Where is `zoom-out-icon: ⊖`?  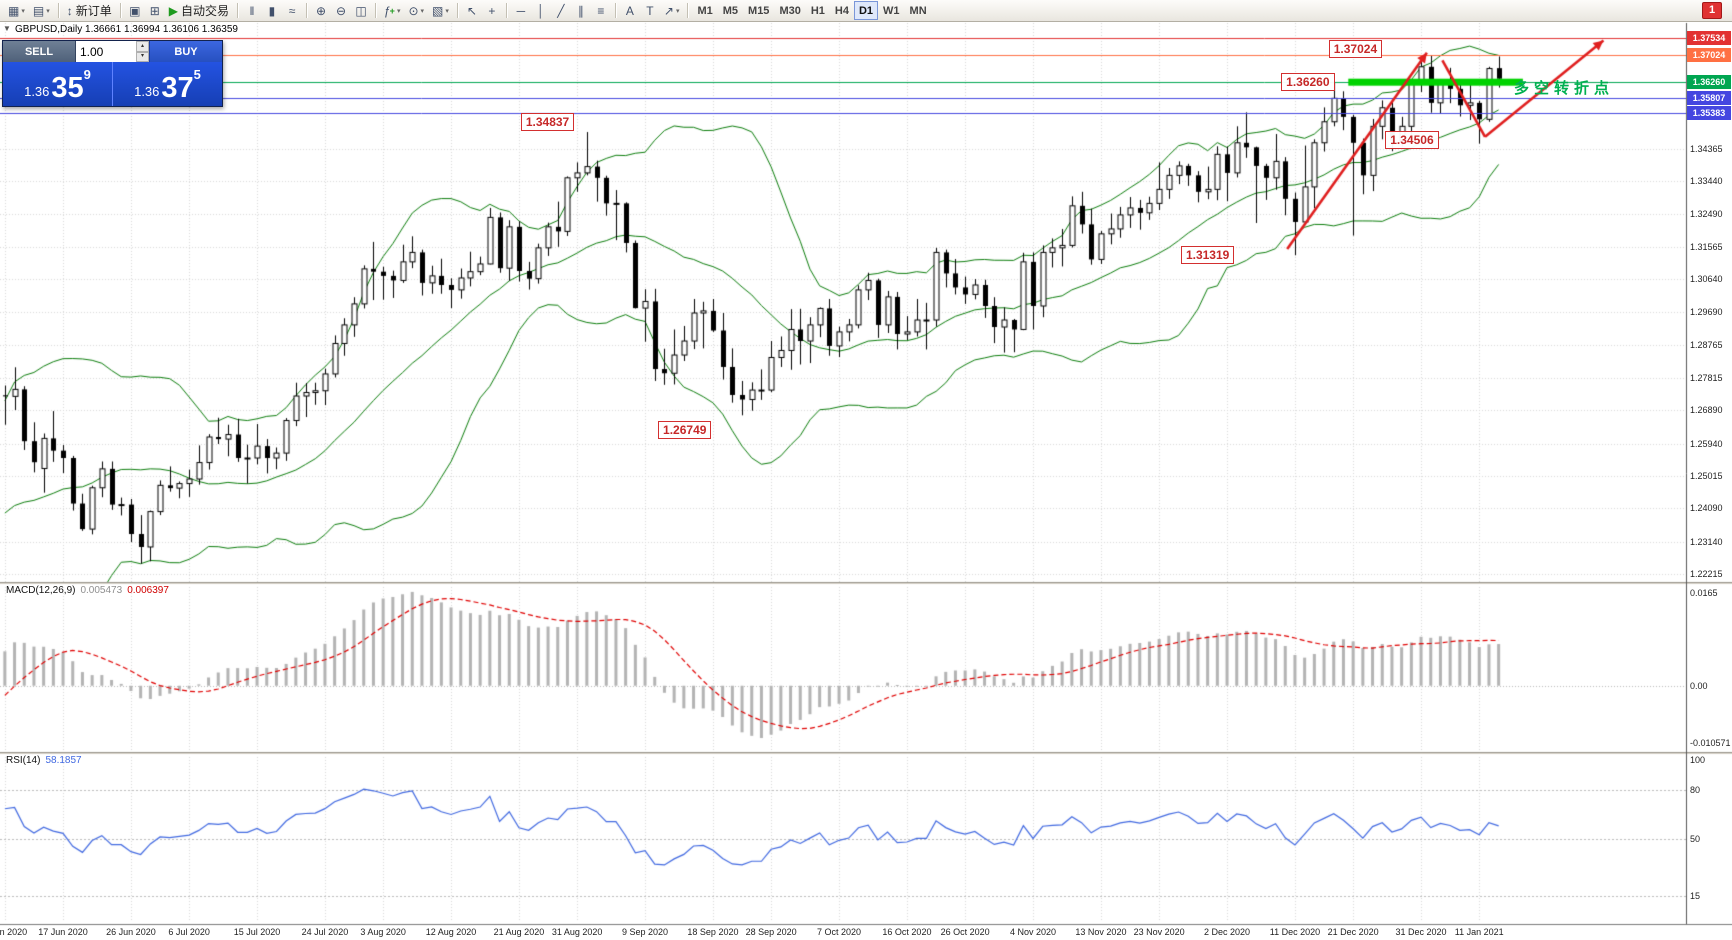 zoom-out-icon: ⊖ is located at coordinates (341, 10).